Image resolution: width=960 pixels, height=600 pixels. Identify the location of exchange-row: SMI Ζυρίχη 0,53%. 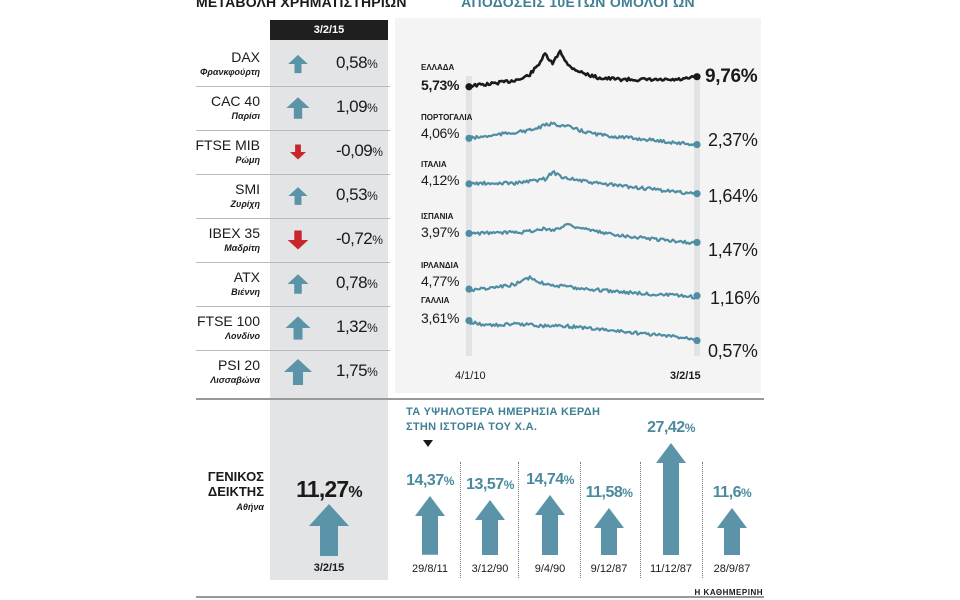
(293, 196).